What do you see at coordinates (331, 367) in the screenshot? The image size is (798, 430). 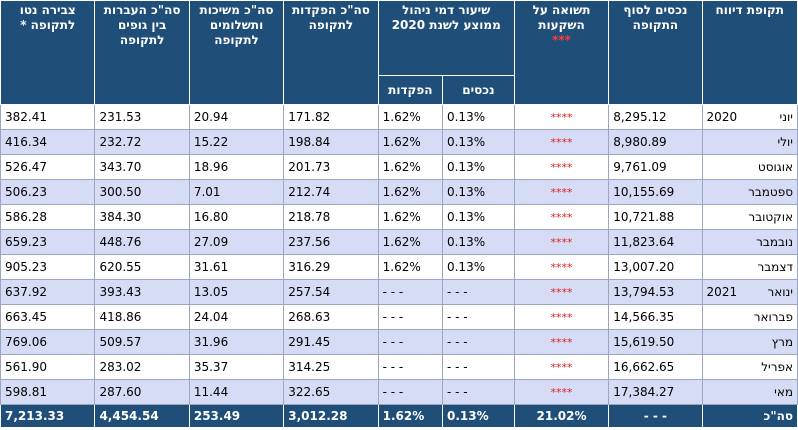 I see `deposits-cell: 314.25` at bounding box center [331, 367].